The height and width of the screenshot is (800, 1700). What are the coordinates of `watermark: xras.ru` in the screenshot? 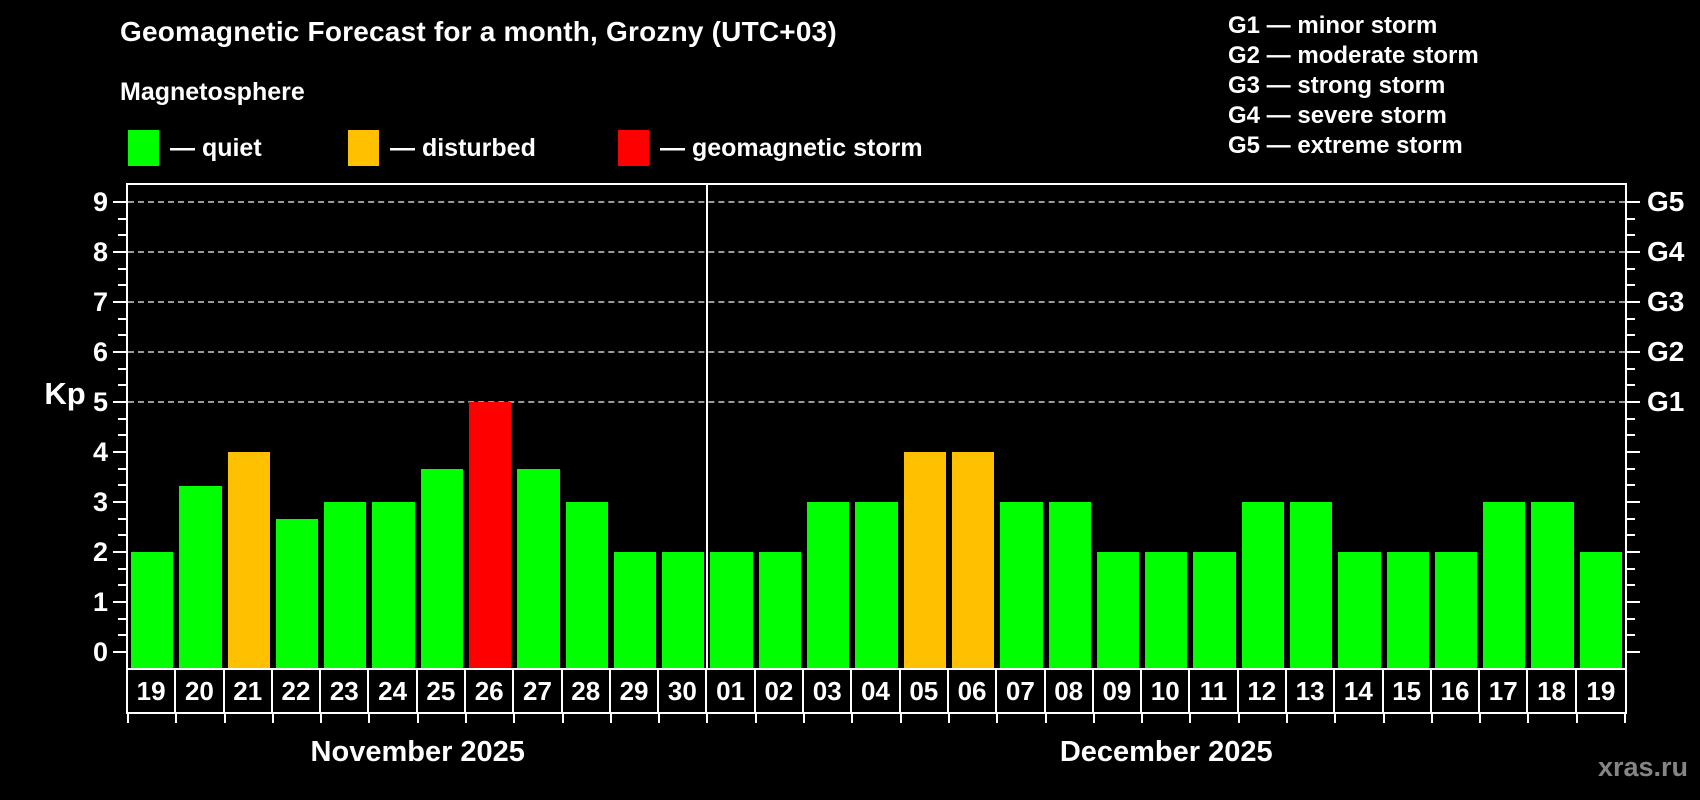 It's located at (1642, 767).